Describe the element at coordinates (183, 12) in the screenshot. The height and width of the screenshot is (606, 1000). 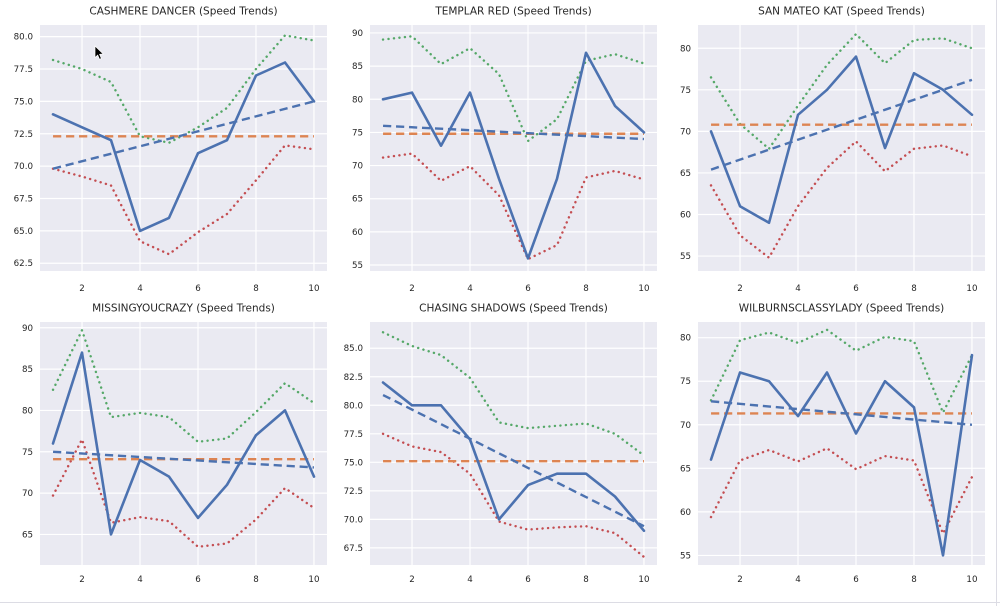
I see `chart-title: CASHMERE DANCER (Speed Trends)` at that location.